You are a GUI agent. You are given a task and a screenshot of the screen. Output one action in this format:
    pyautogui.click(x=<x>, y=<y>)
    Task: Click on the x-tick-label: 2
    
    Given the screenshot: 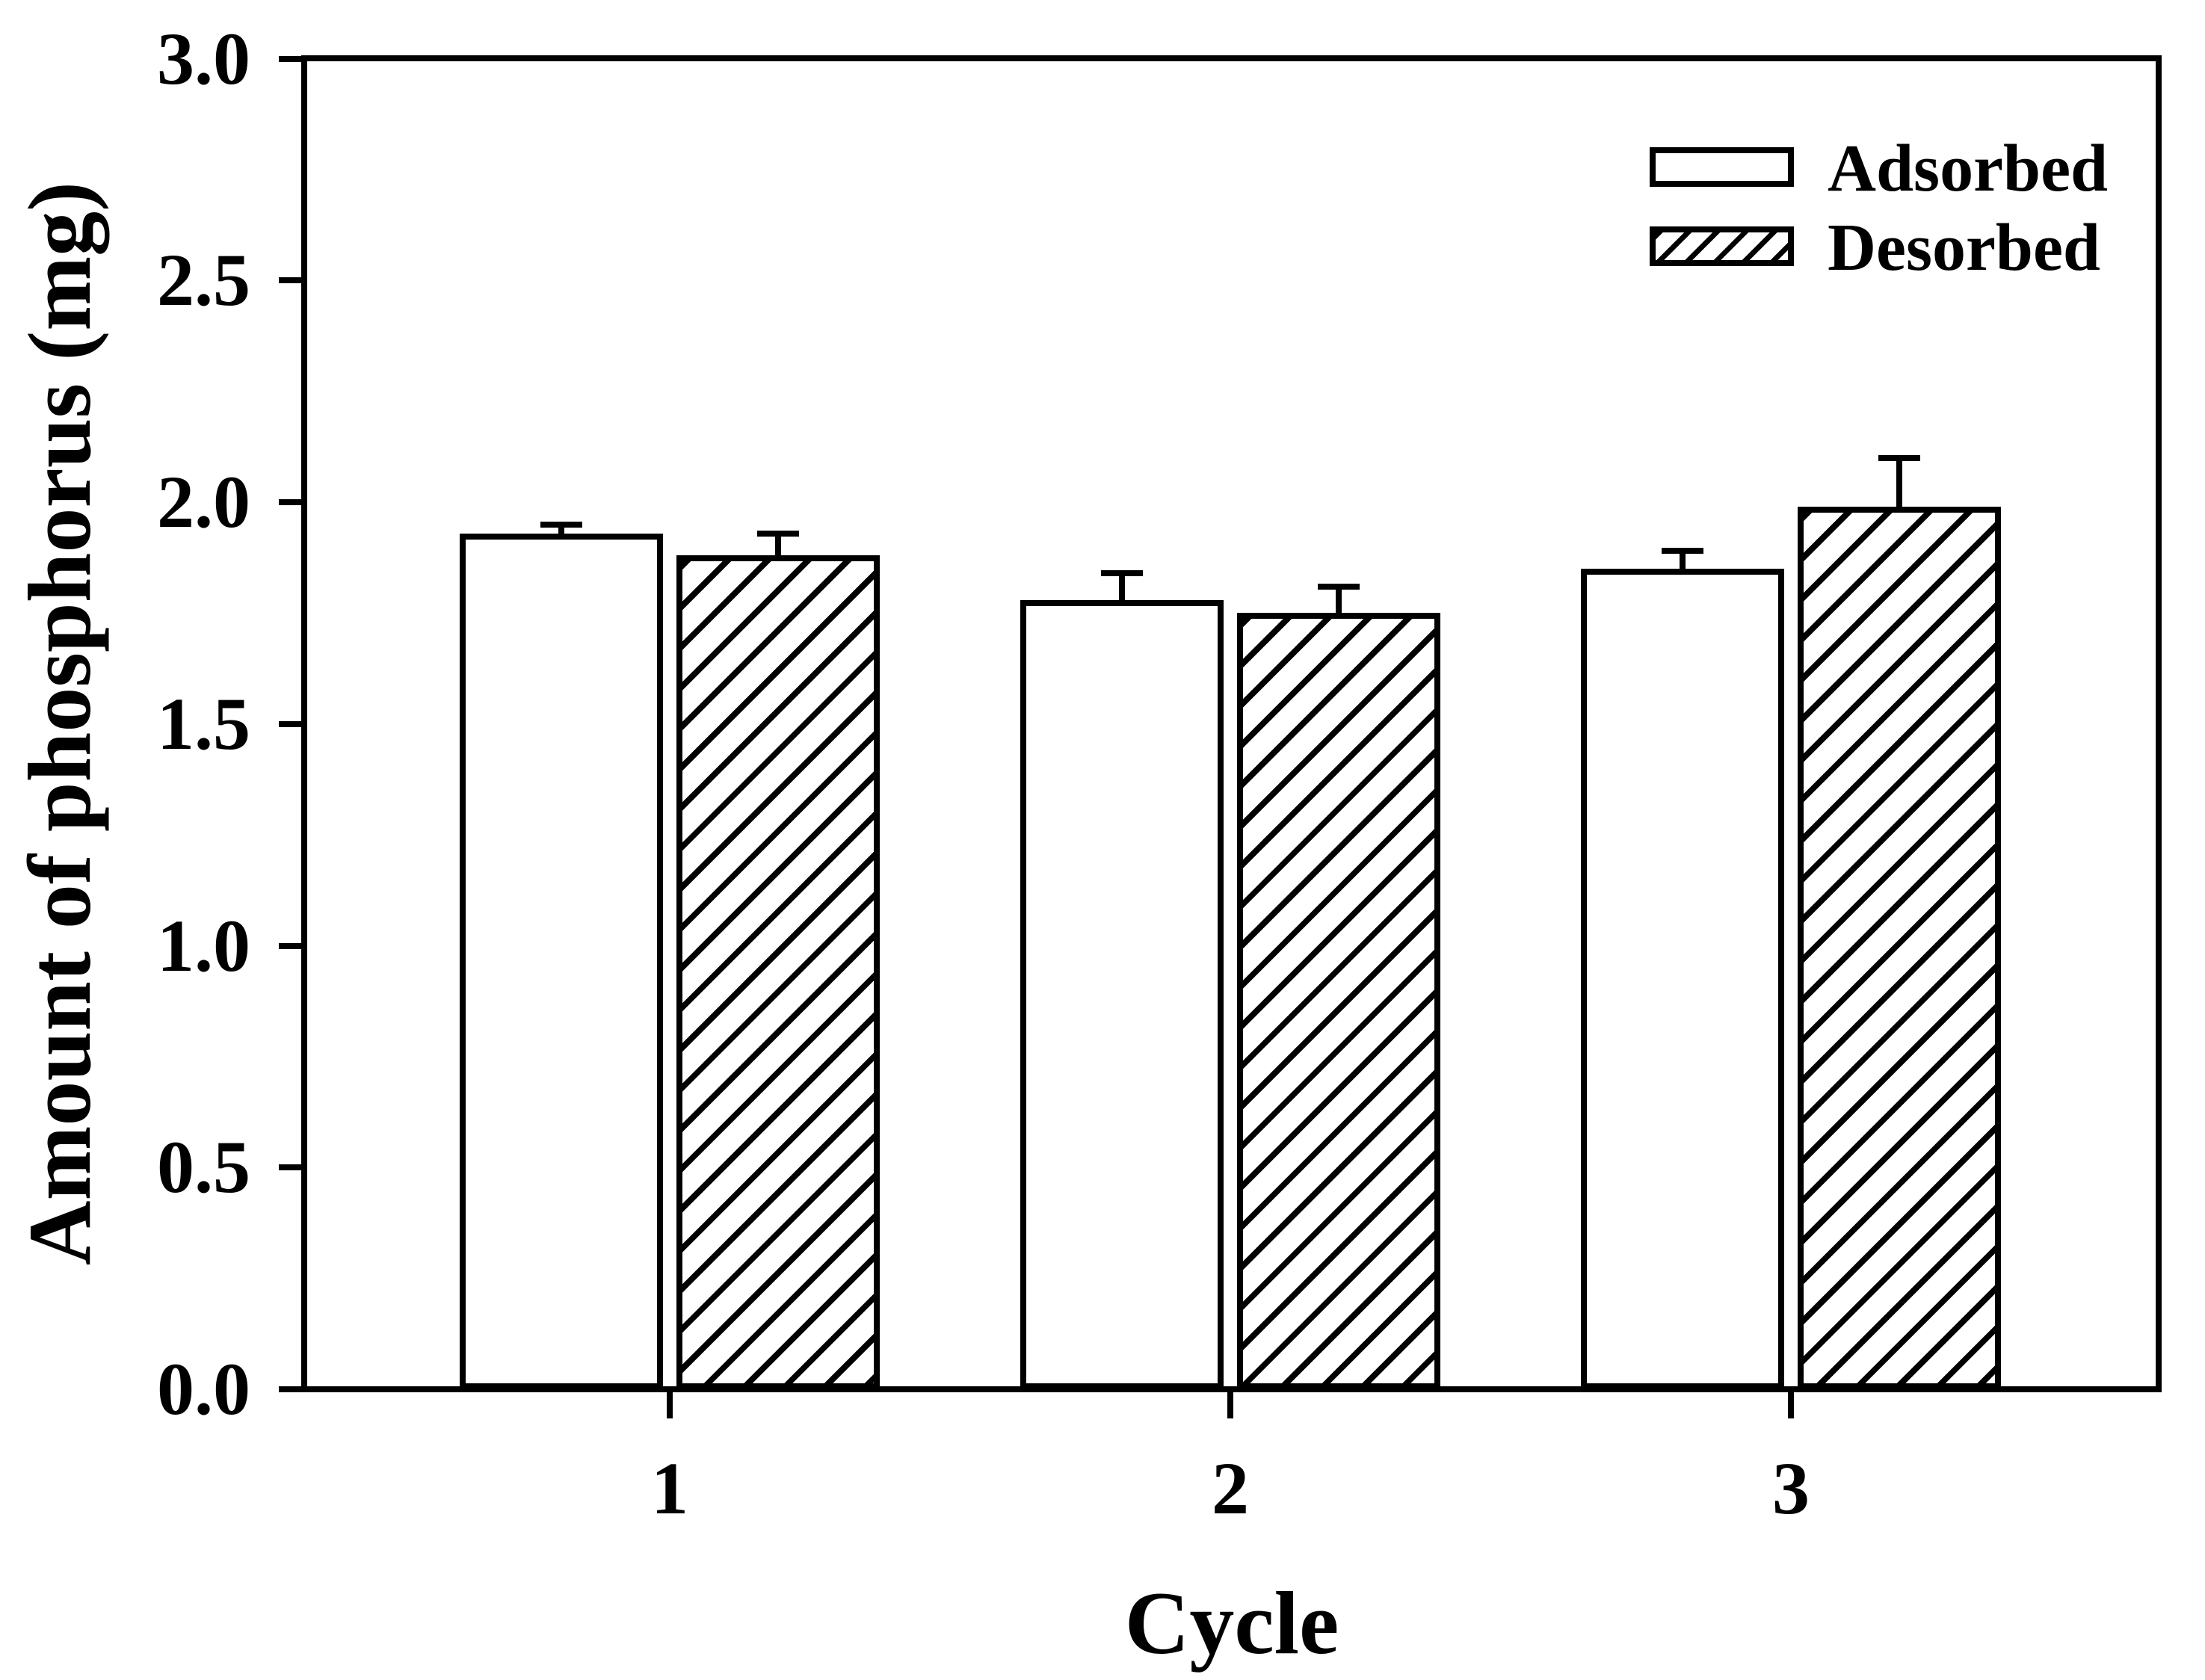 What is the action you would take?
    pyautogui.click(x=1230, y=1488)
    